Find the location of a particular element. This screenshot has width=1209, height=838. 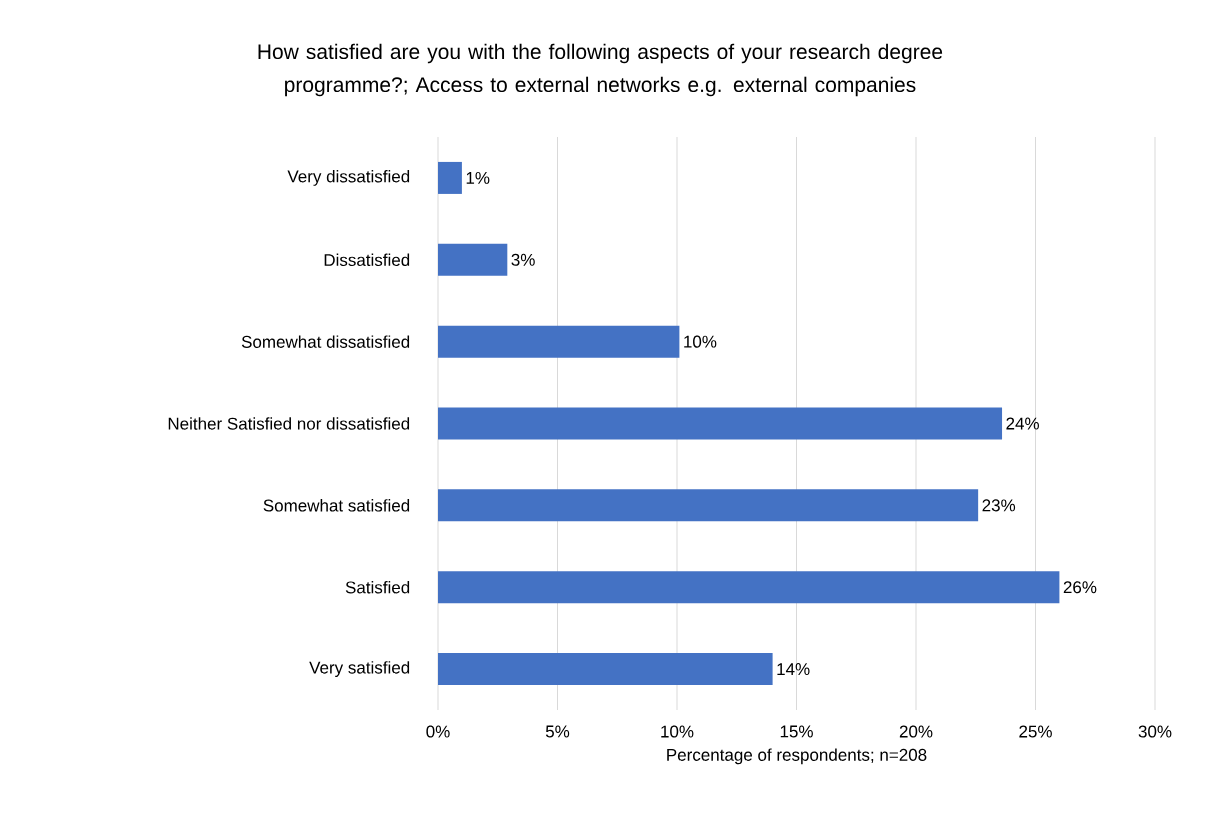

x-axis-title: Percentage of respondents; n=208 is located at coordinates (797, 756).